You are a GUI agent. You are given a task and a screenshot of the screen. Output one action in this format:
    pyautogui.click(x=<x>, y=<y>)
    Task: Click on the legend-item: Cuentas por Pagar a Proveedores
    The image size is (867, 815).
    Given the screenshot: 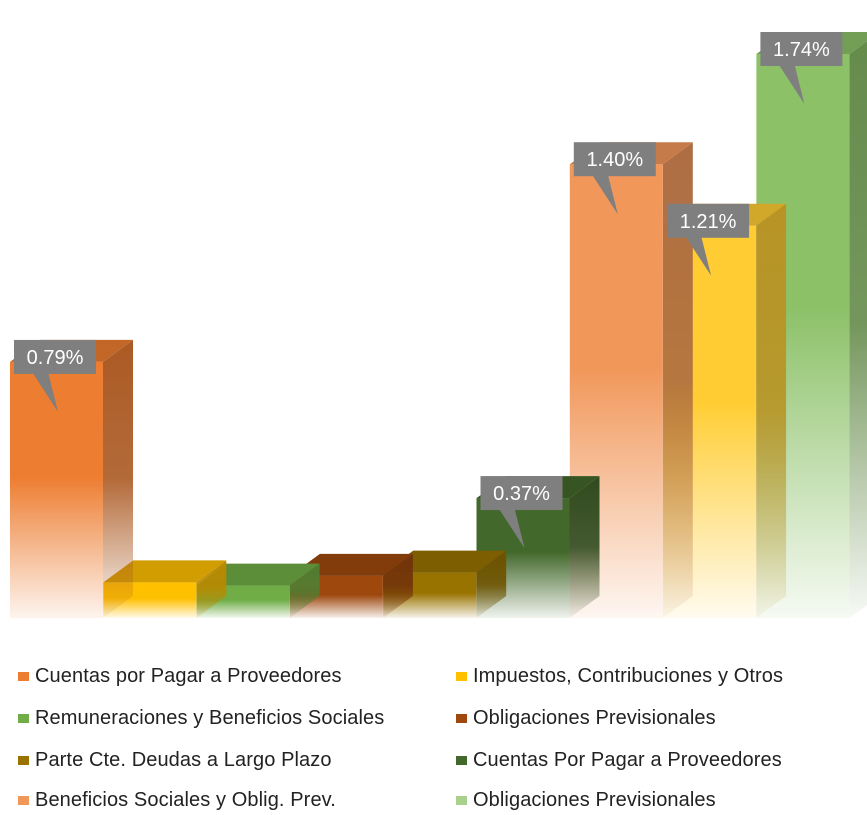 What is the action you would take?
    pyautogui.click(x=180, y=676)
    